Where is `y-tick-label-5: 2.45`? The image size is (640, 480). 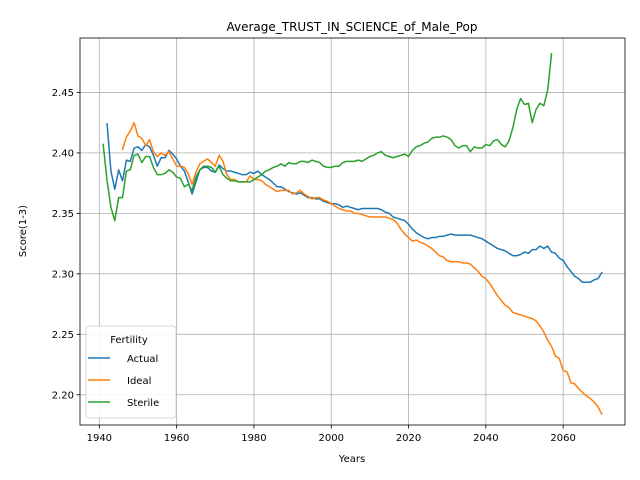
y-tick-label-5: 2.45 is located at coordinates (63, 93).